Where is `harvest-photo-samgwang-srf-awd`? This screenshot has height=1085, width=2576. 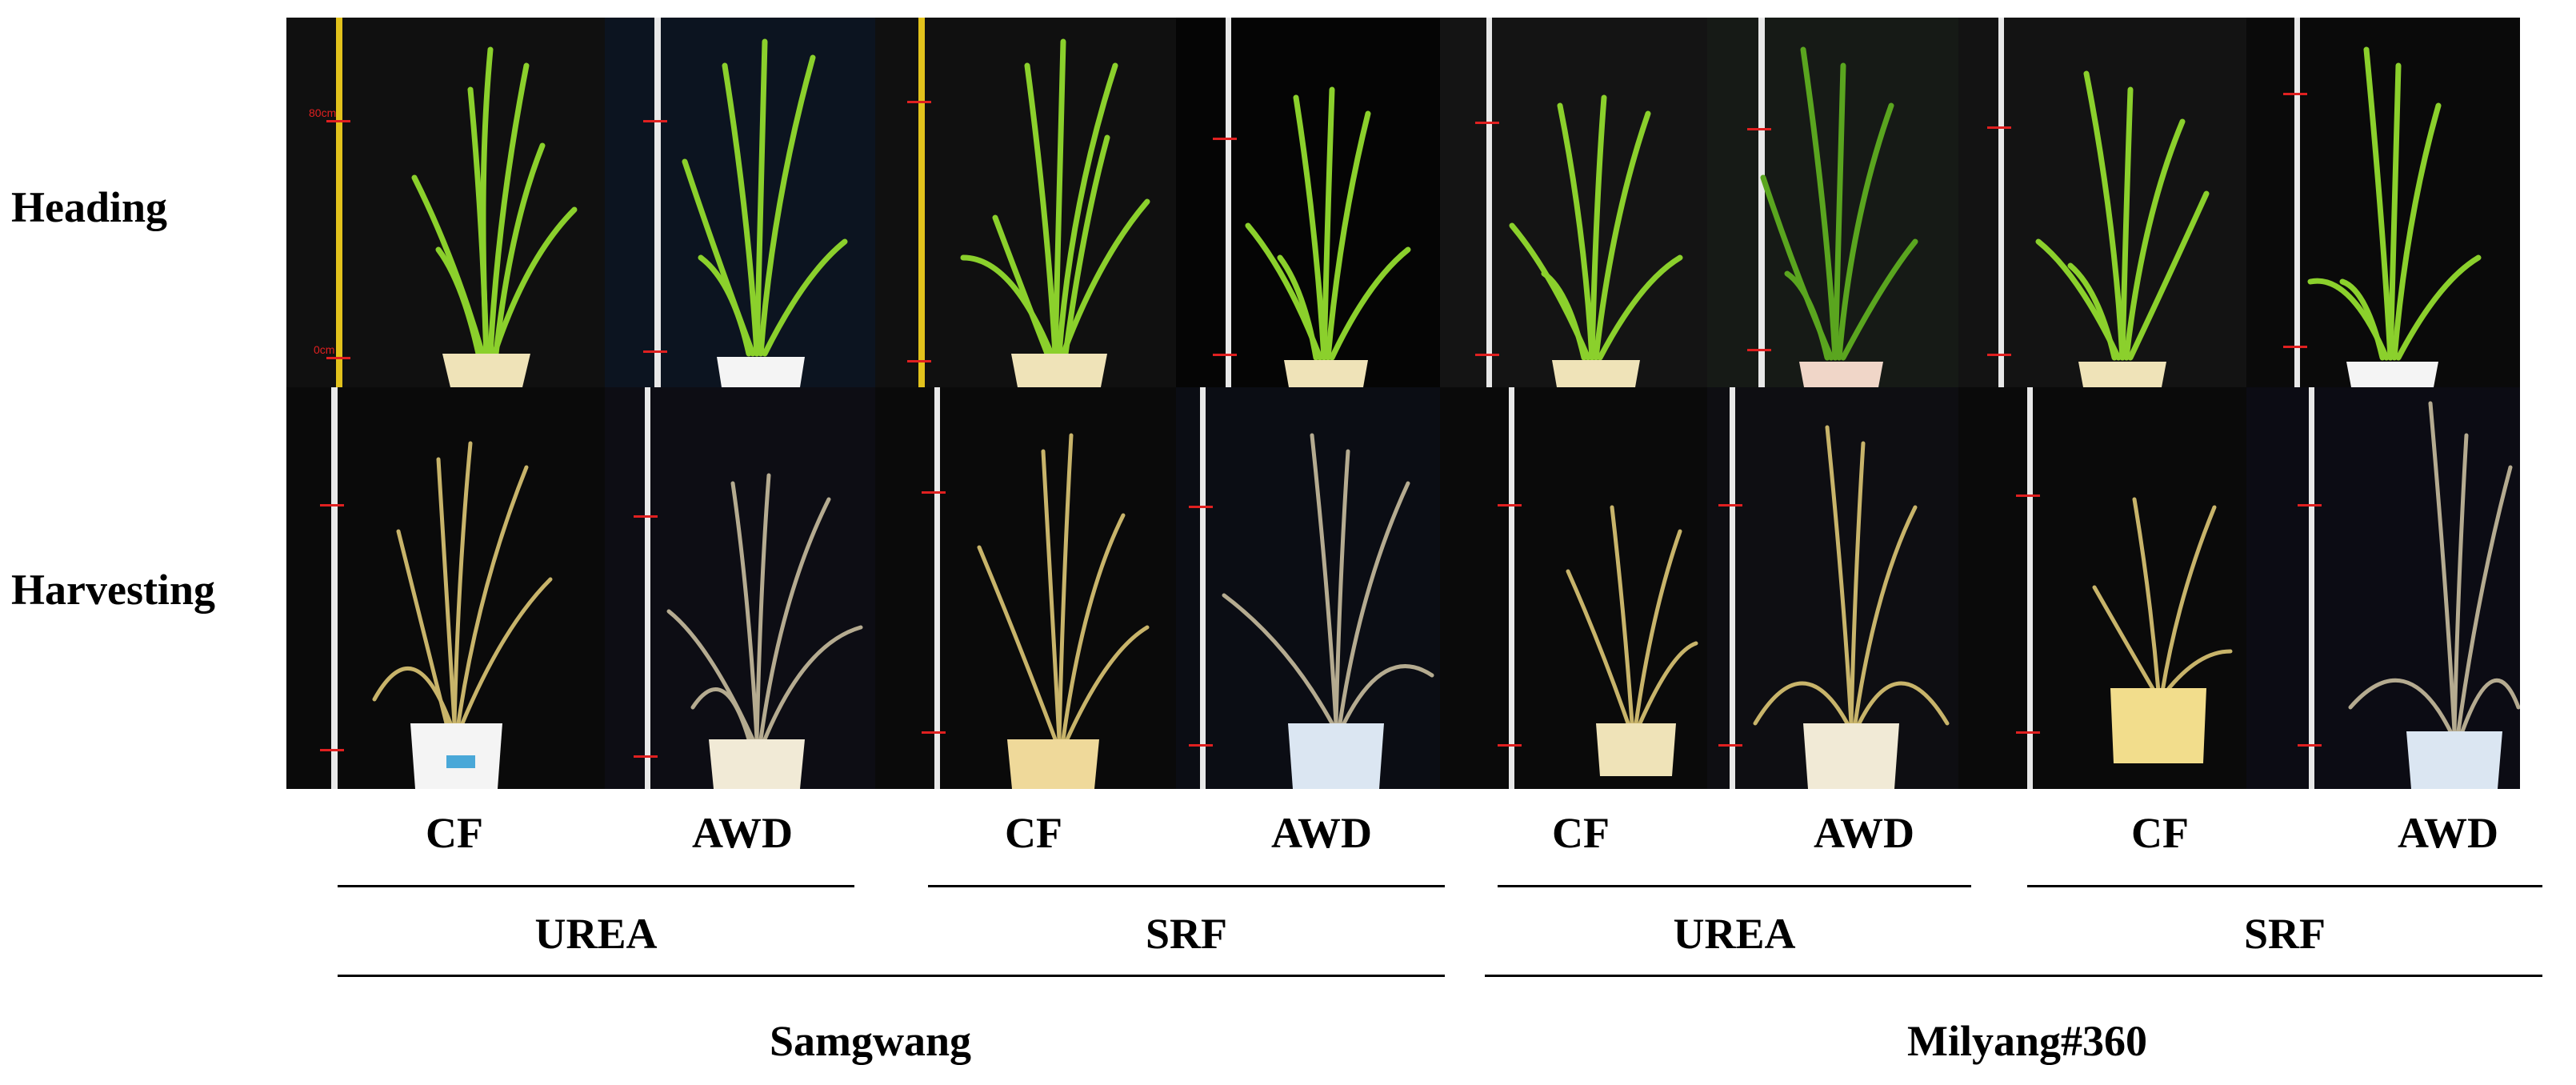
harvest-photo-samgwang-srf-awd is located at coordinates (1308, 588).